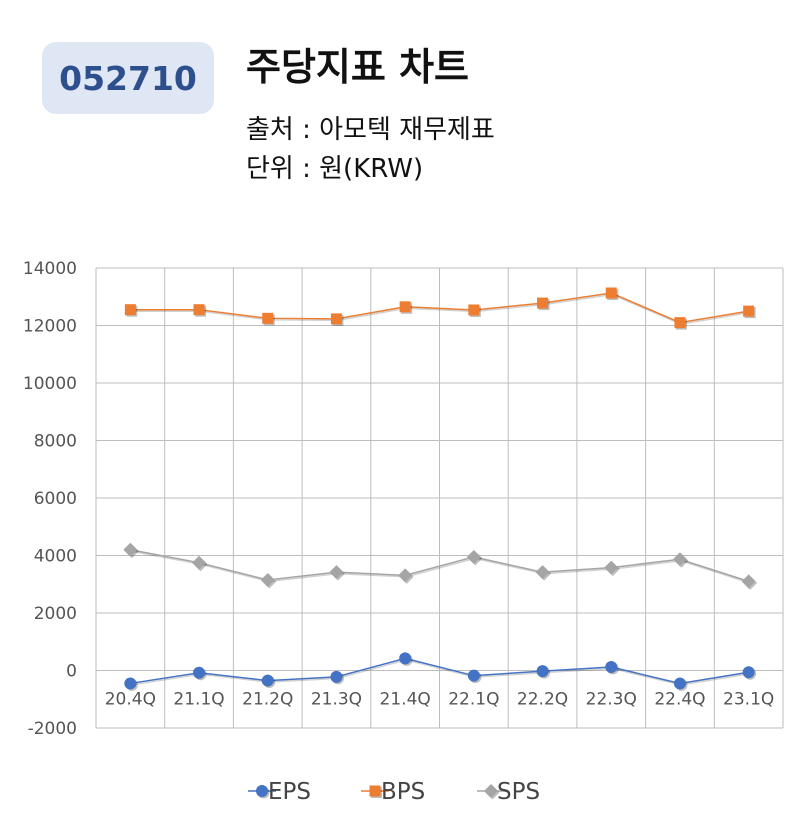  What do you see at coordinates (403, 792) in the screenshot?
I see `legend-label: BPS` at bounding box center [403, 792].